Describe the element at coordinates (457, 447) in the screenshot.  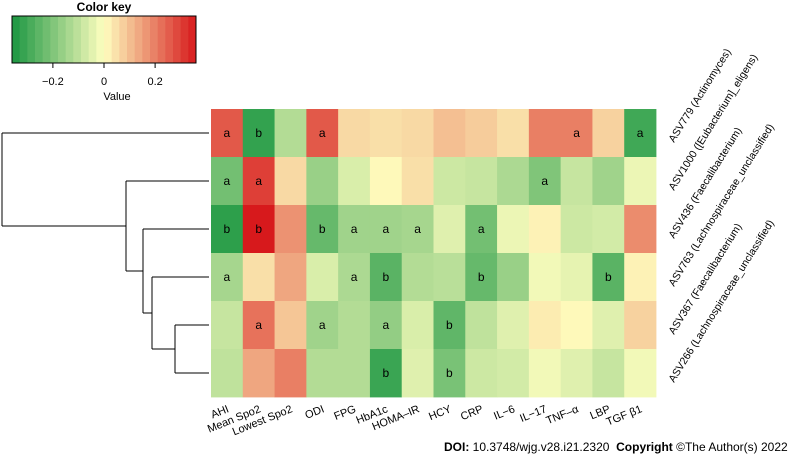
I see `doi-label: DOI:` at that location.